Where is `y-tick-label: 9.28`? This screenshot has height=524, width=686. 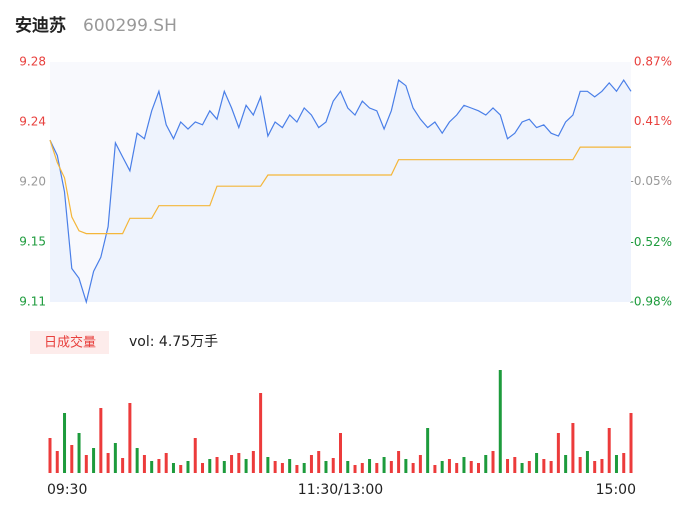
y-tick-label: 9.28 is located at coordinates (32, 62).